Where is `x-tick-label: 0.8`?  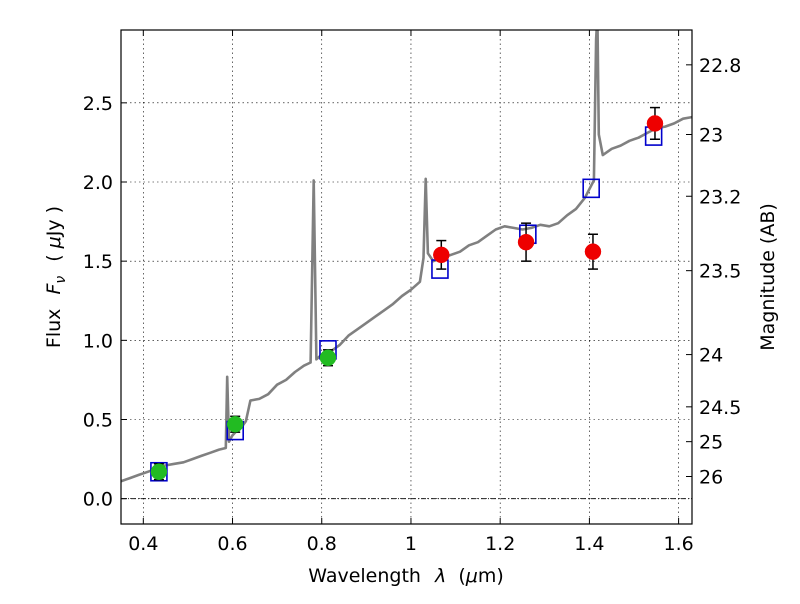
x-tick-label: 0.8 is located at coordinates (322, 544).